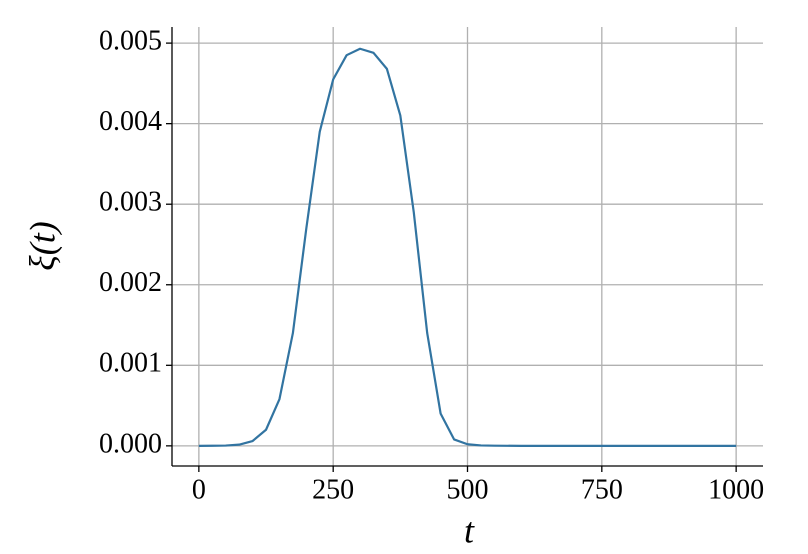  I want to click on x-tick-label: 500, so click(468, 489).